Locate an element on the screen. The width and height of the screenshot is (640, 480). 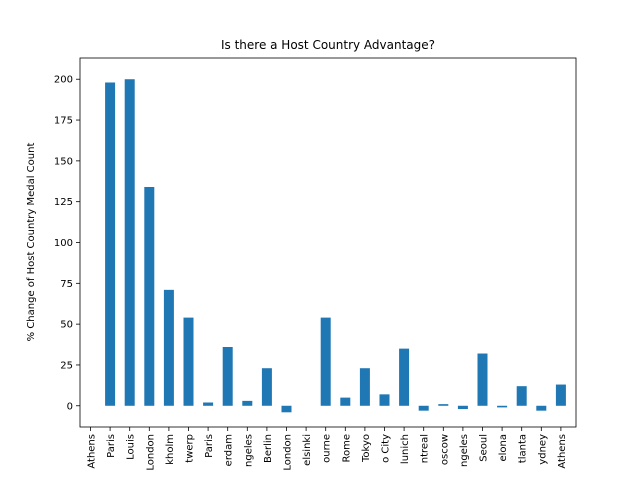
y-tick-label: 150 is located at coordinates (63, 161).